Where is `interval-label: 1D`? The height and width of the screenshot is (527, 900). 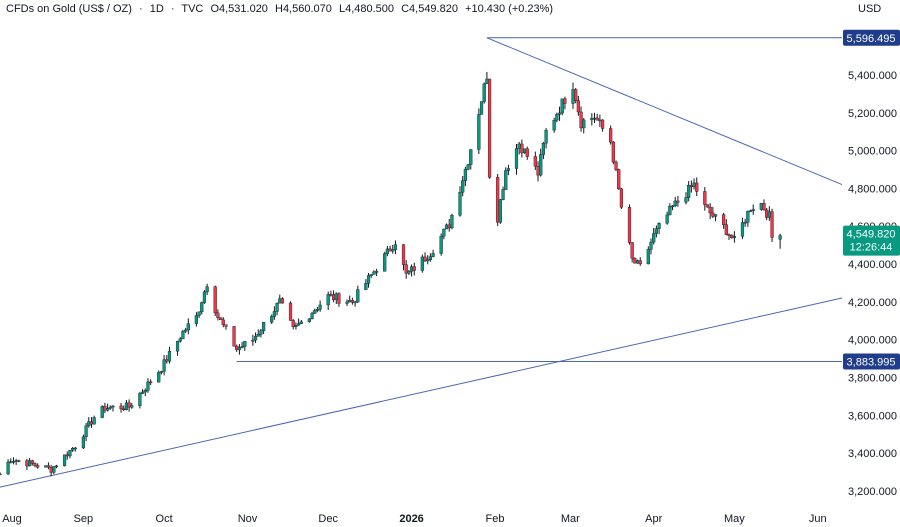 interval-label: 1D is located at coordinates (156, 9).